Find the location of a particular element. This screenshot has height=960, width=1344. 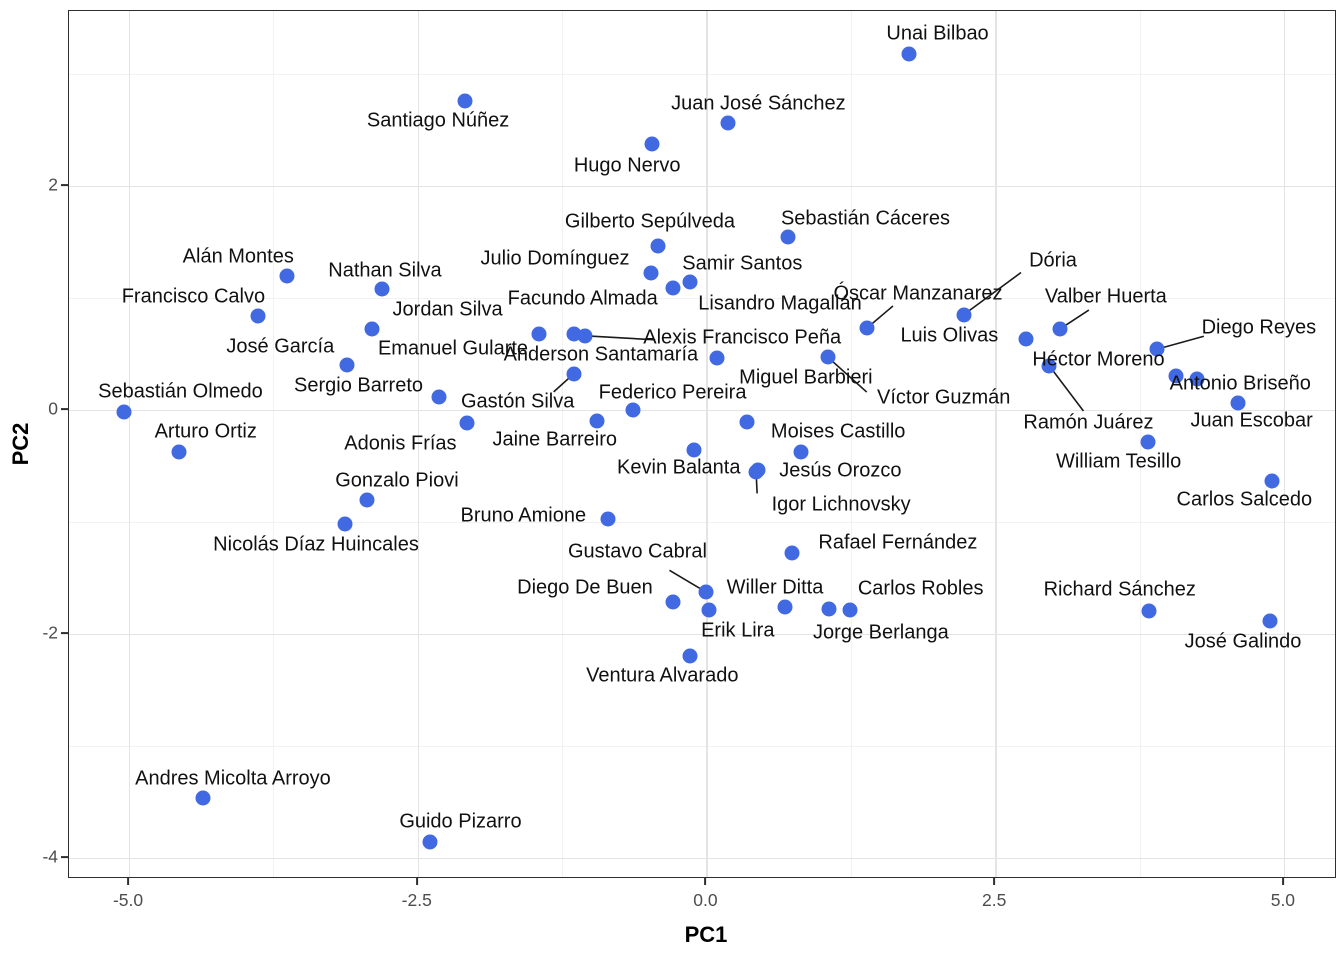

point-label: Víctor Guzmán is located at coordinates (944, 397).